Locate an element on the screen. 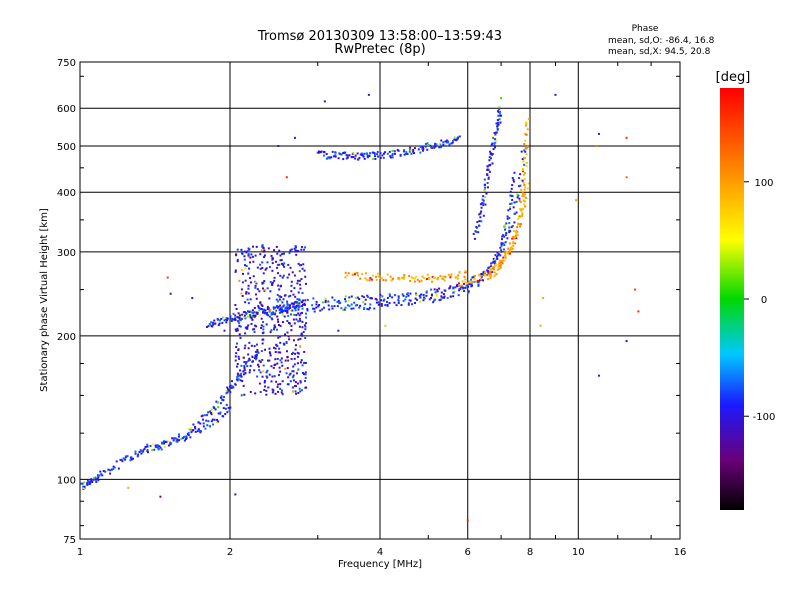 This screenshot has width=800, height=604. colorbar-tick-label: -100 is located at coordinates (764, 417).